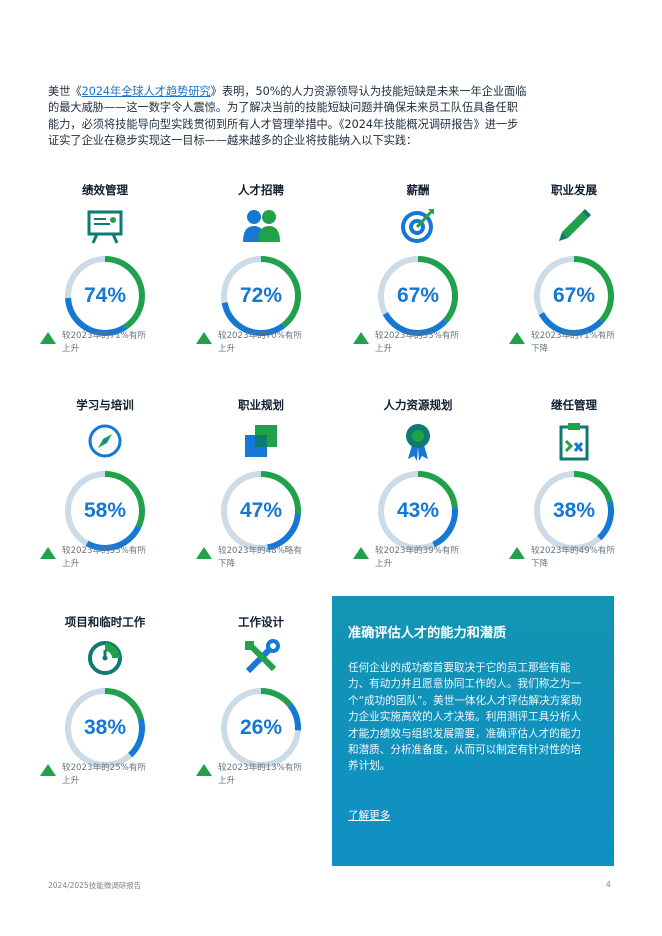 This screenshot has height=936, width=662. What do you see at coordinates (105, 622) in the screenshot?
I see `practice-title: 项目和临时工作` at bounding box center [105, 622].